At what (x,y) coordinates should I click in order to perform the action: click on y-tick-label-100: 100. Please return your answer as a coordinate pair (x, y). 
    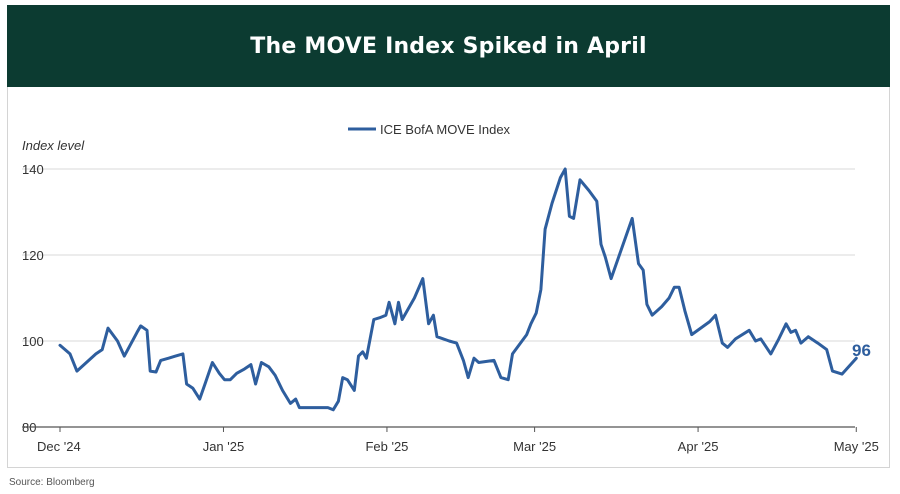
    Looking at the image, I should click on (33, 341).